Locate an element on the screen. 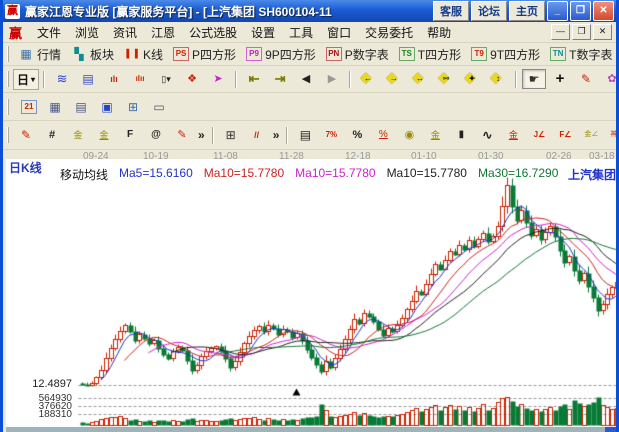 This screenshot has height=432, width=619. menu-item: 公式选股 is located at coordinates (213, 32).